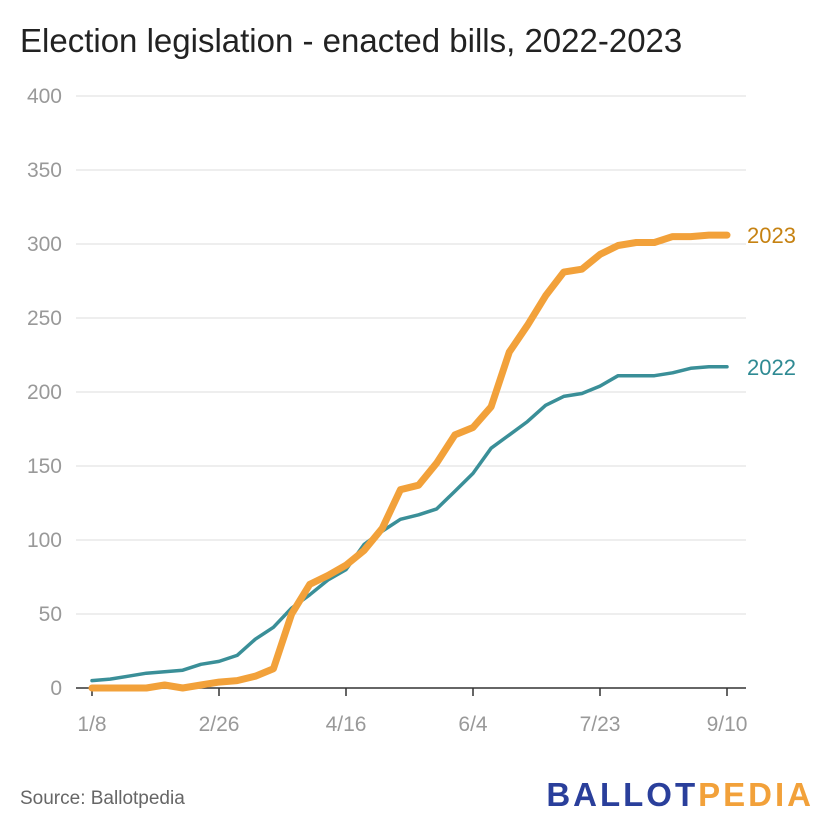  I want to click on logo-part-ballot: BALLOT, so click(622, 794).